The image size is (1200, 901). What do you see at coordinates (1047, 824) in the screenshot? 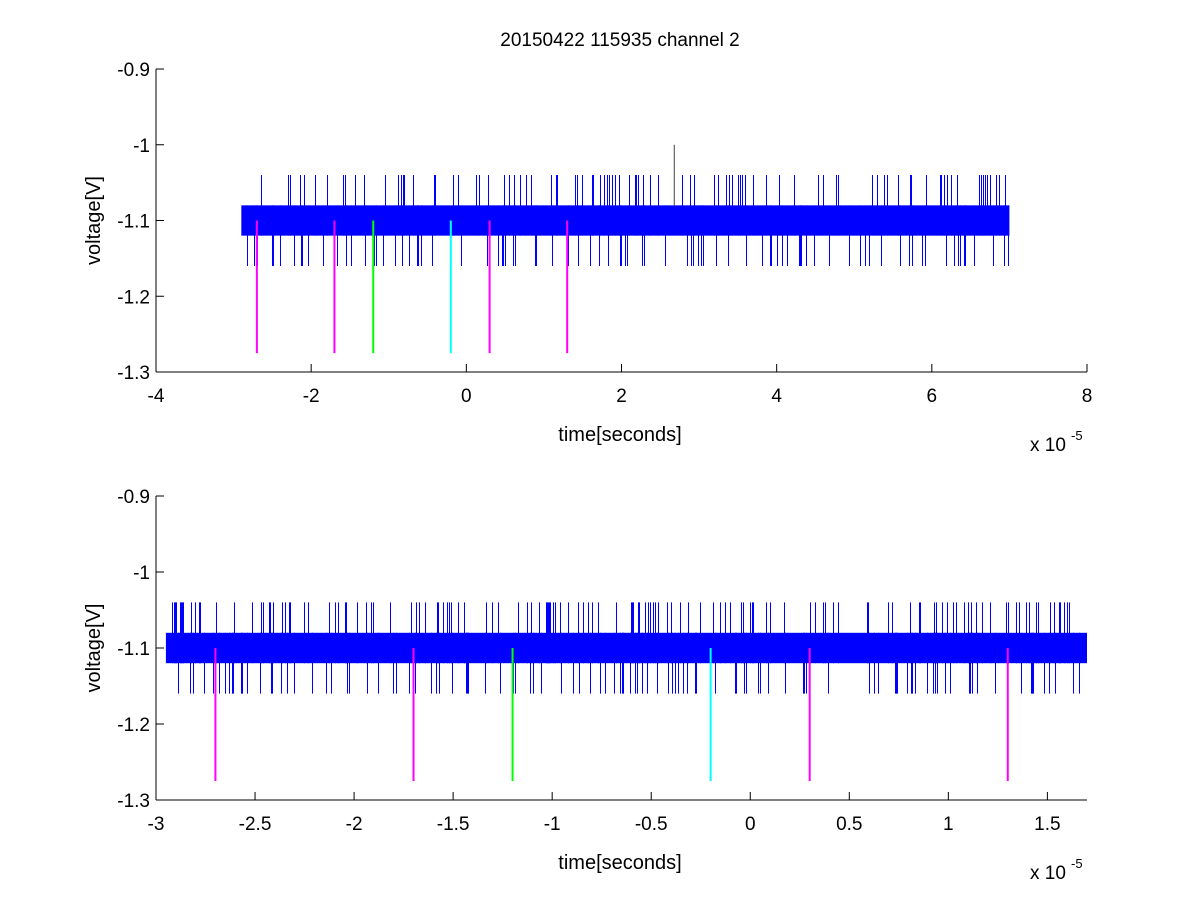
I see `plot-1-x-tick-label-9: 1.5` at bounding box center [1047, 824].